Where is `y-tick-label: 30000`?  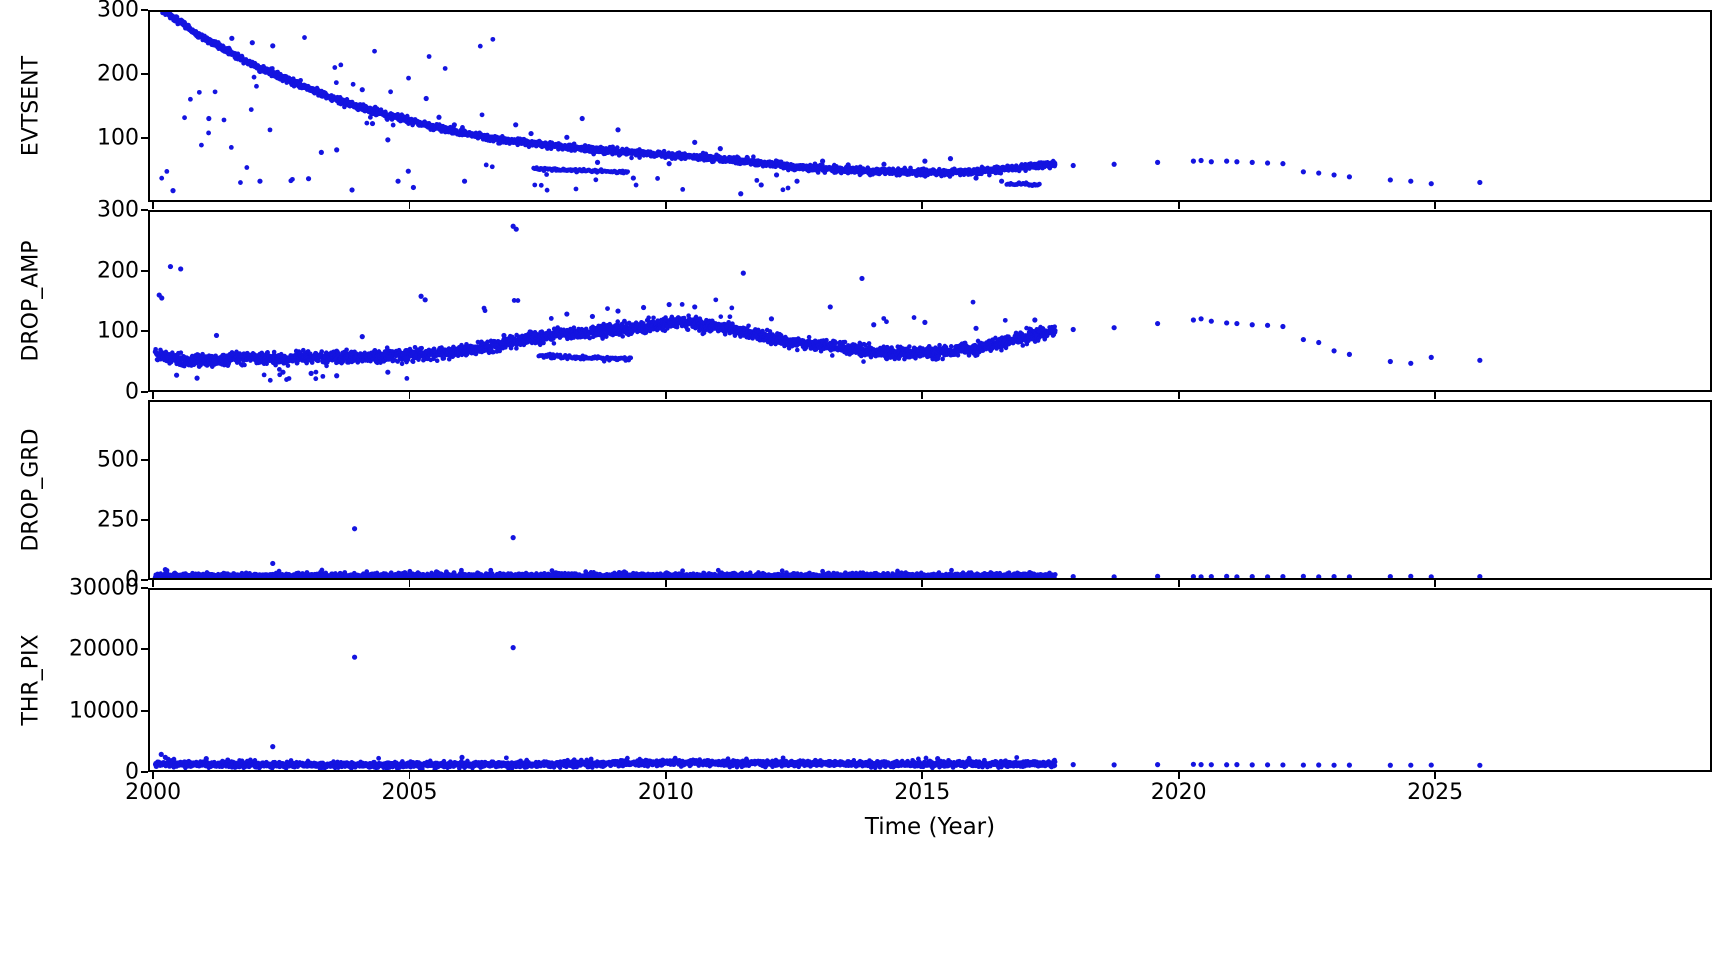
y-tick-label: 30000 is located at coordinates (104, 588).